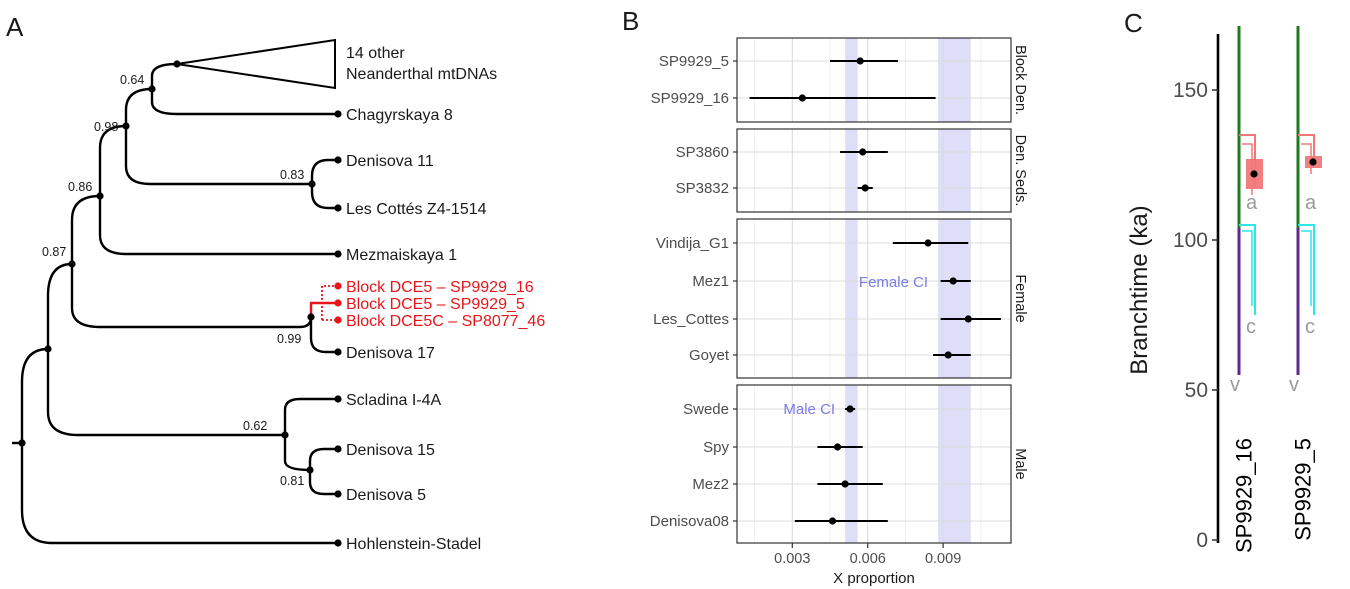 The height and width of the screenshot is (589, 1350). I want to click on tree-branch-block-red, so click(323, 309).